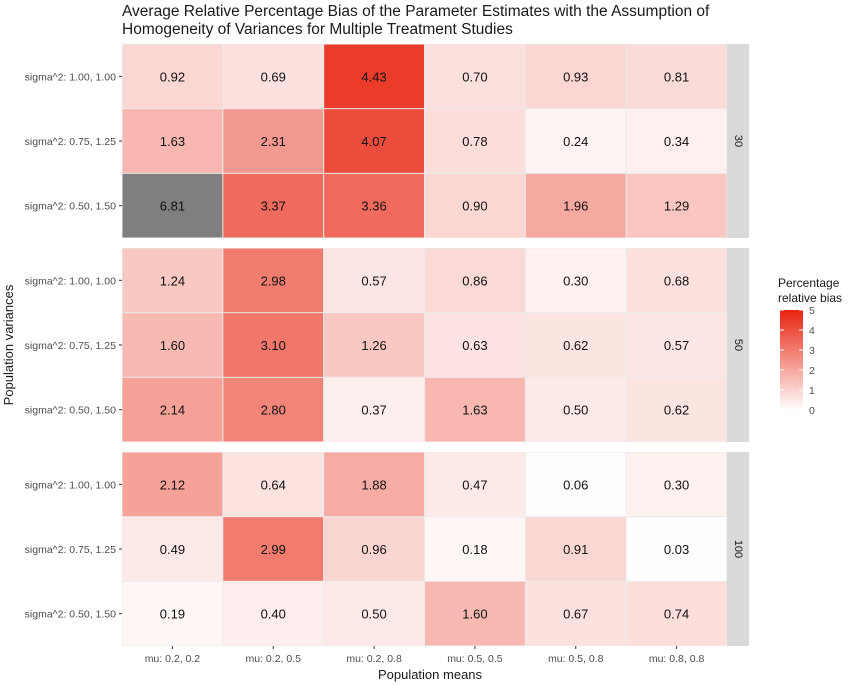 This screenshot has width=850, height=685. I want to click on cell-value-label: 0.81, so click(676, 76).